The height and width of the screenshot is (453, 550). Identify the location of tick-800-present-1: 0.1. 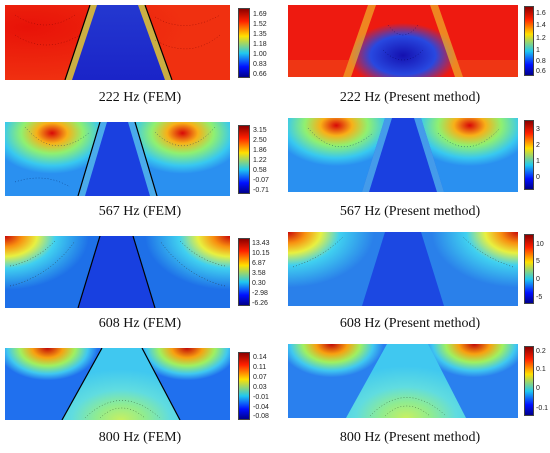
(541, 369).